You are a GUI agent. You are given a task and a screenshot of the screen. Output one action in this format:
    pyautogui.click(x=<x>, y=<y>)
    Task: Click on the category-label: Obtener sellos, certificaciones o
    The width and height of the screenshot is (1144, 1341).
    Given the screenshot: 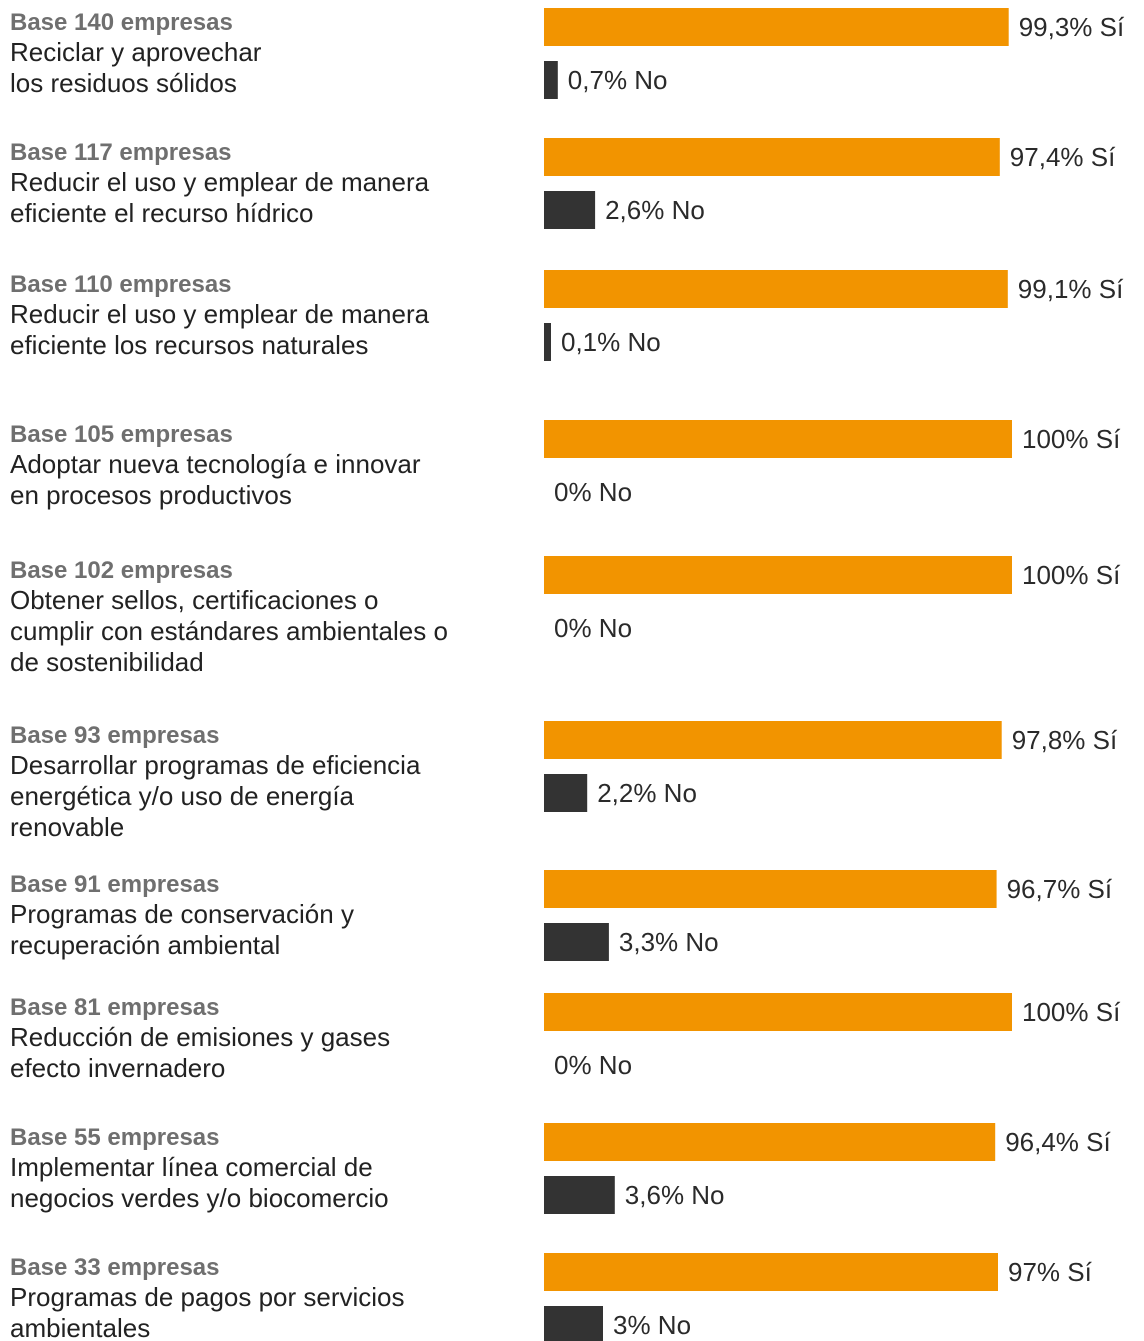 What is the action you would take?
    pyautogui.click(x=194, y=600)
    